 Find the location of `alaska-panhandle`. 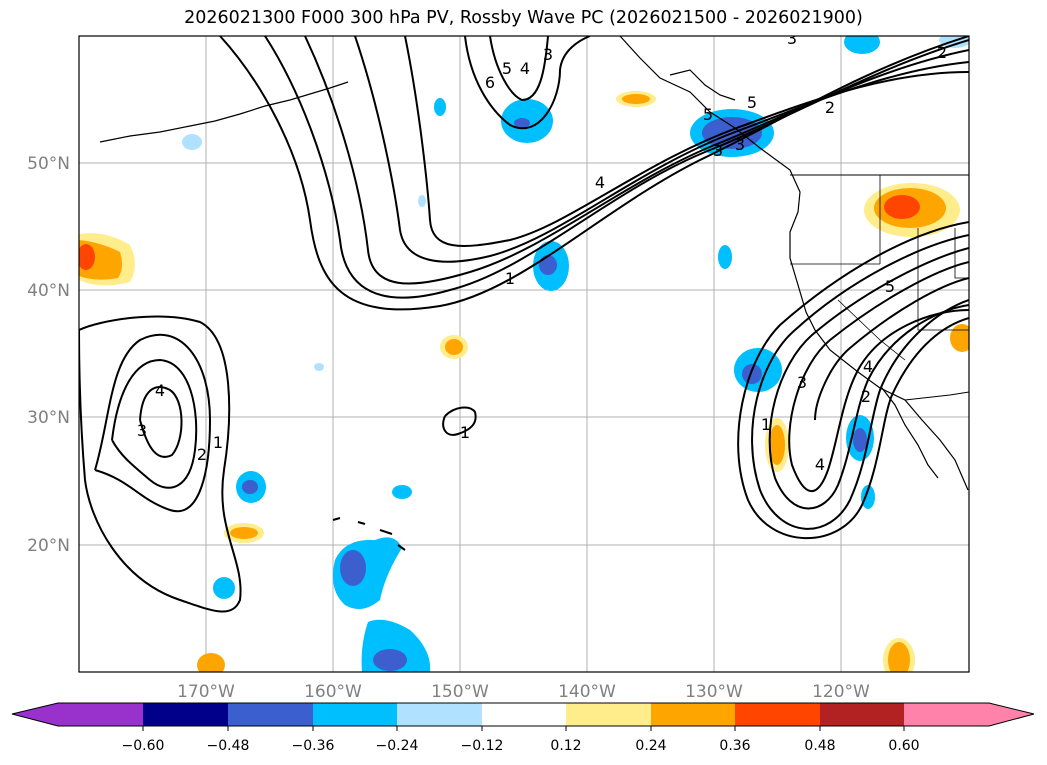

alaska-panhandle is located at coordinates (702, 85).